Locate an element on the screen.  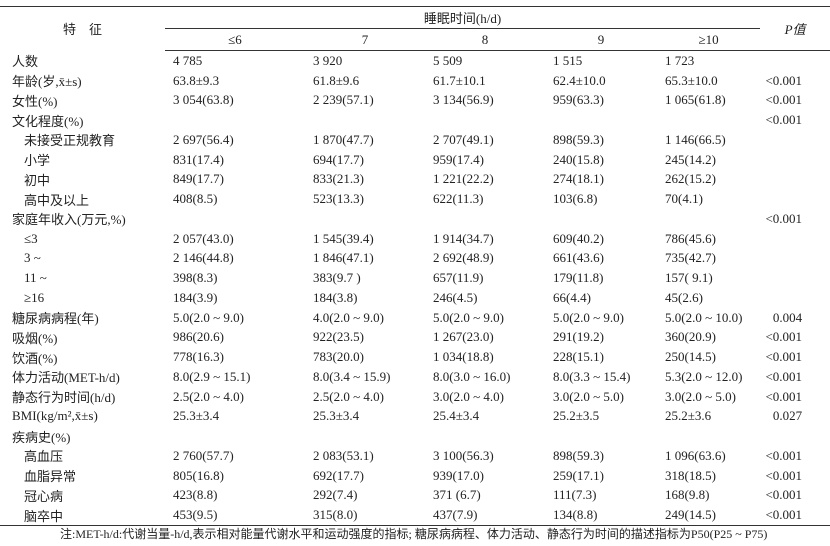
cell-value: 1 515 is located at coordinates (568, 60).